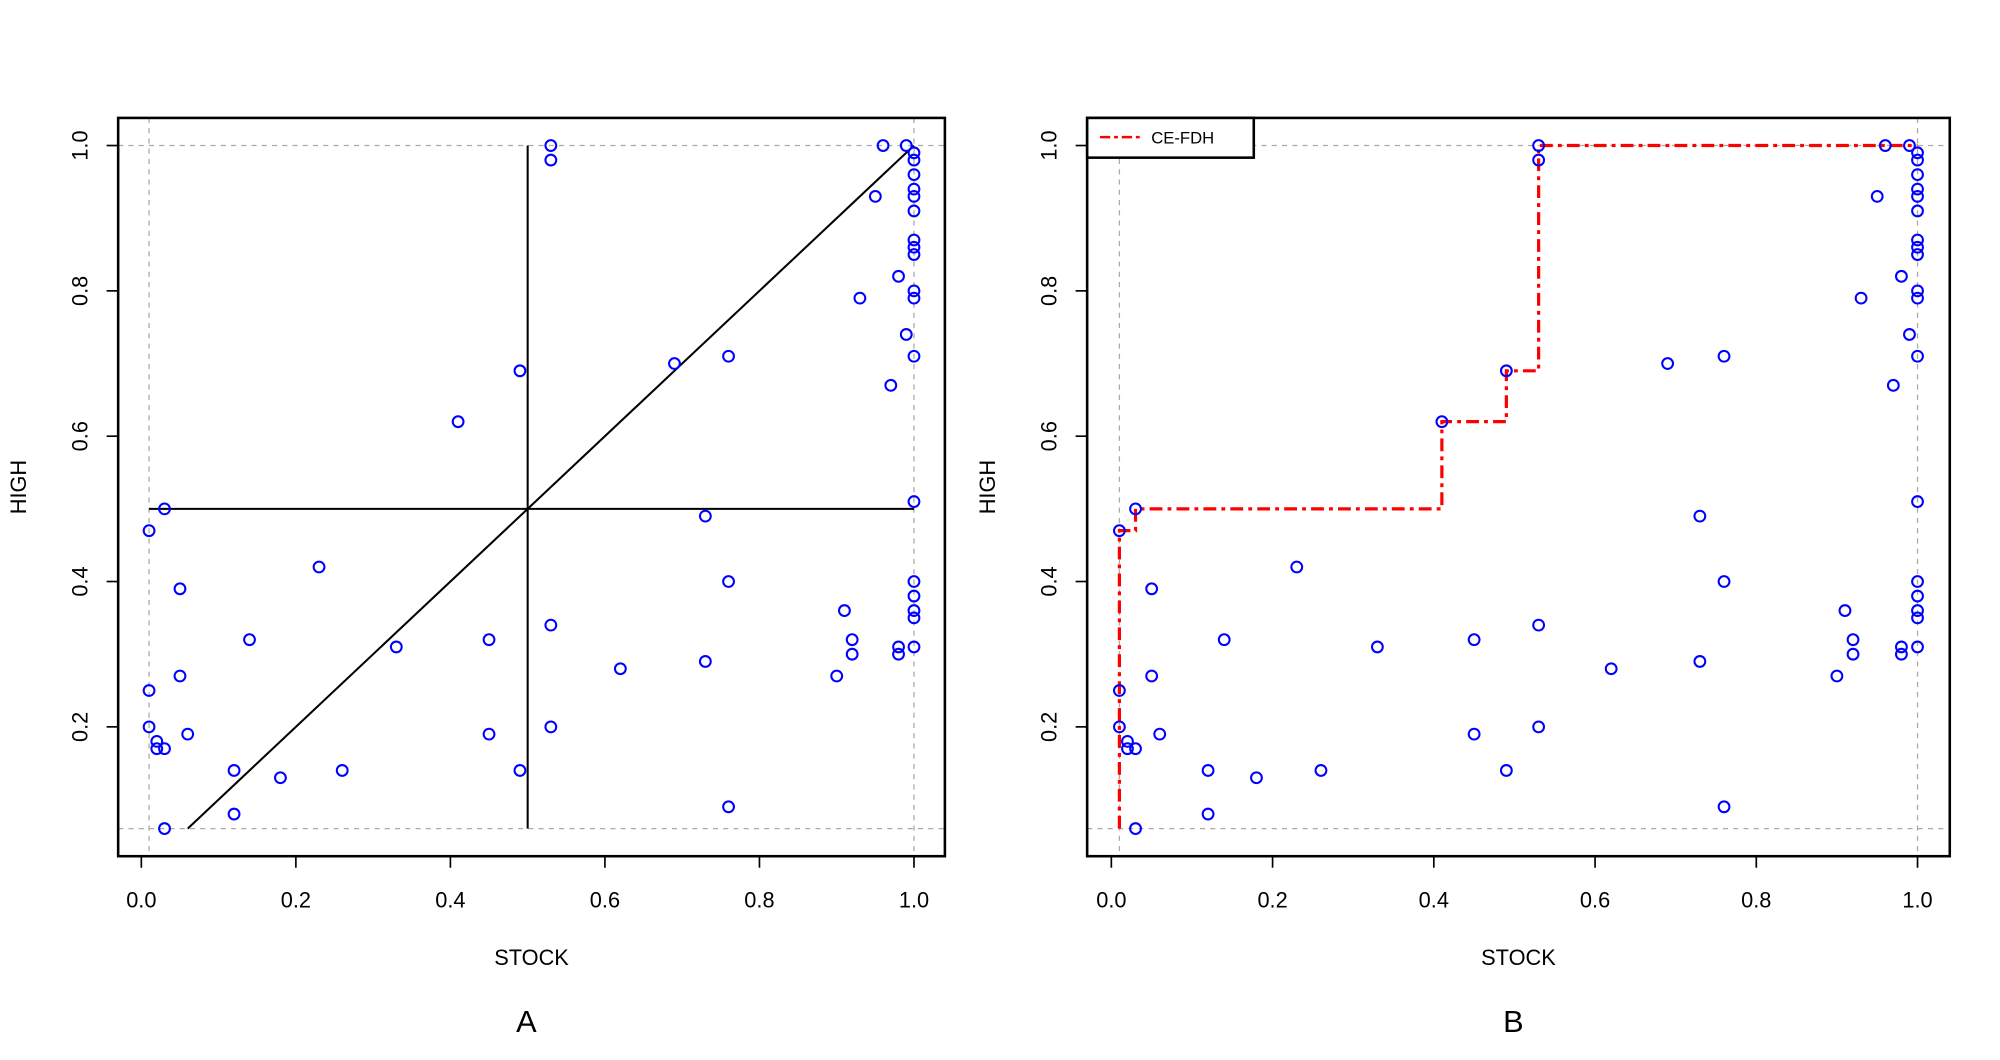 This screenshot has width=2000, height=1060. I want to click on x-tick-label: 0.6, so click(1595, 899).